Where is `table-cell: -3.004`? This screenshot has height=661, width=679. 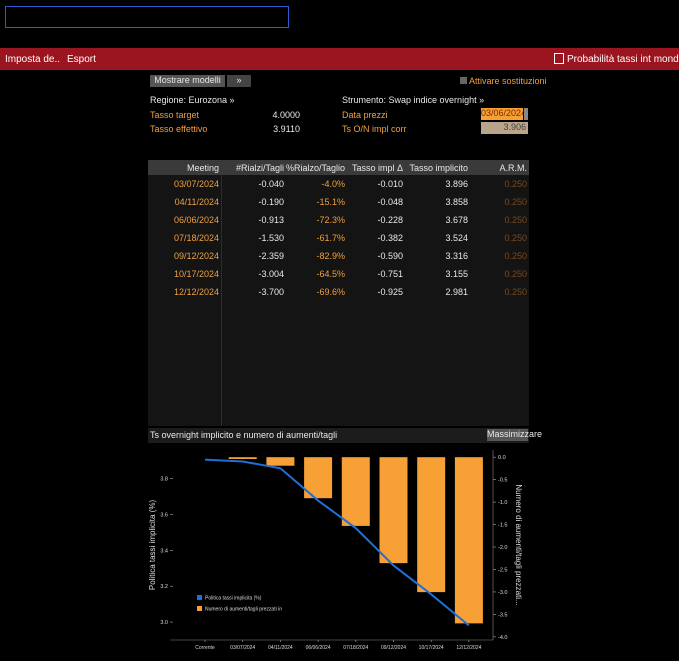 table-cell: -3.004 is located at coordinates (271, 274).